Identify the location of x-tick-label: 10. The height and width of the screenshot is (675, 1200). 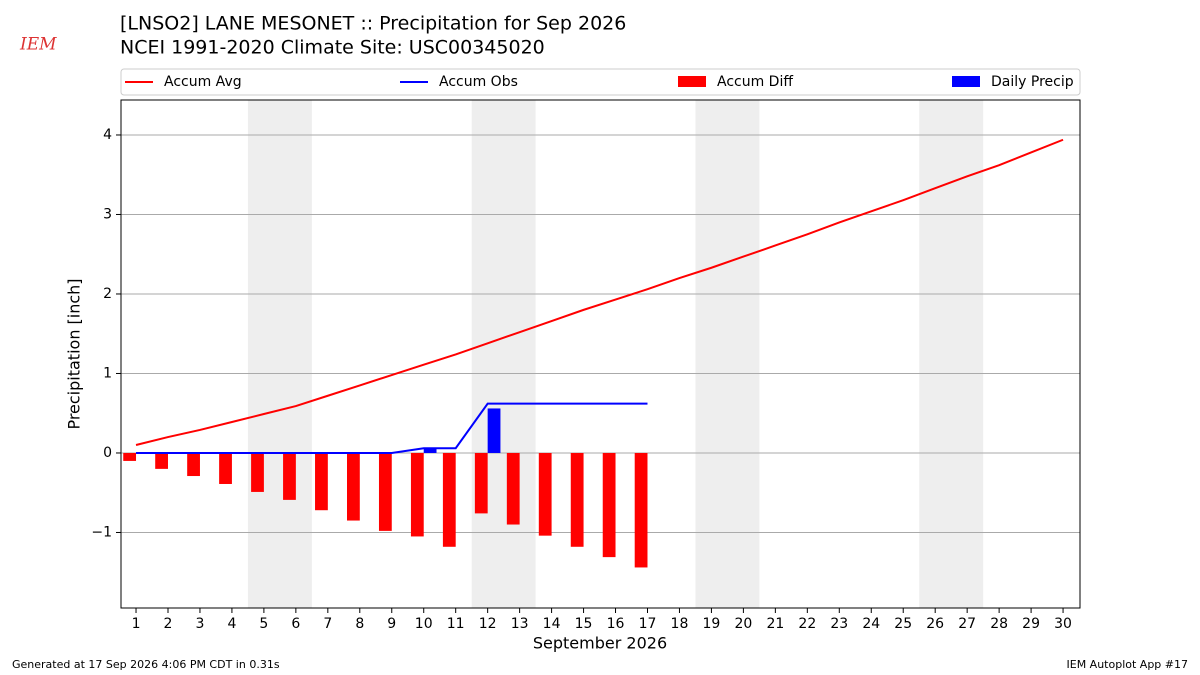
(424, 624).